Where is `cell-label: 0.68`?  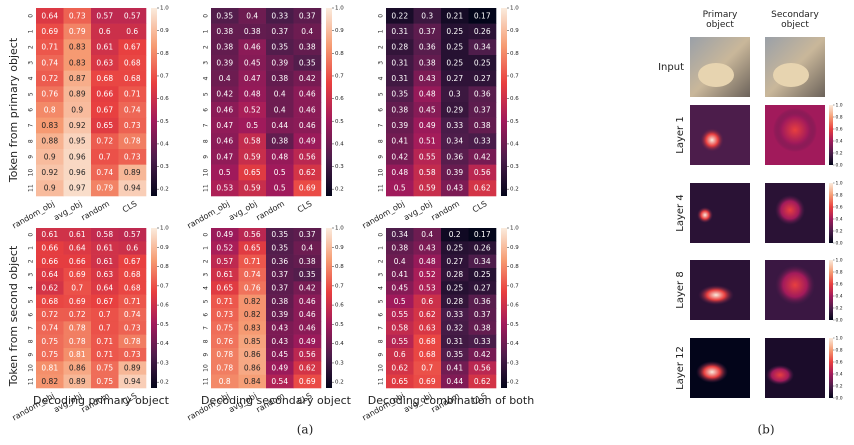
cell-label: 0.68 is located at coordinates (132, 78).